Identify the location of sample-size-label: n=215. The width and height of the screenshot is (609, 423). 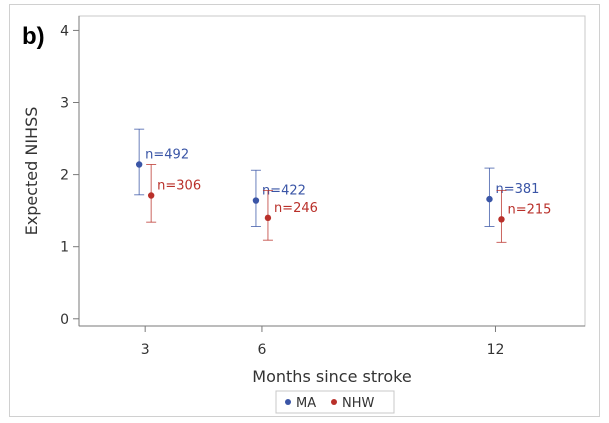
(529, 209).